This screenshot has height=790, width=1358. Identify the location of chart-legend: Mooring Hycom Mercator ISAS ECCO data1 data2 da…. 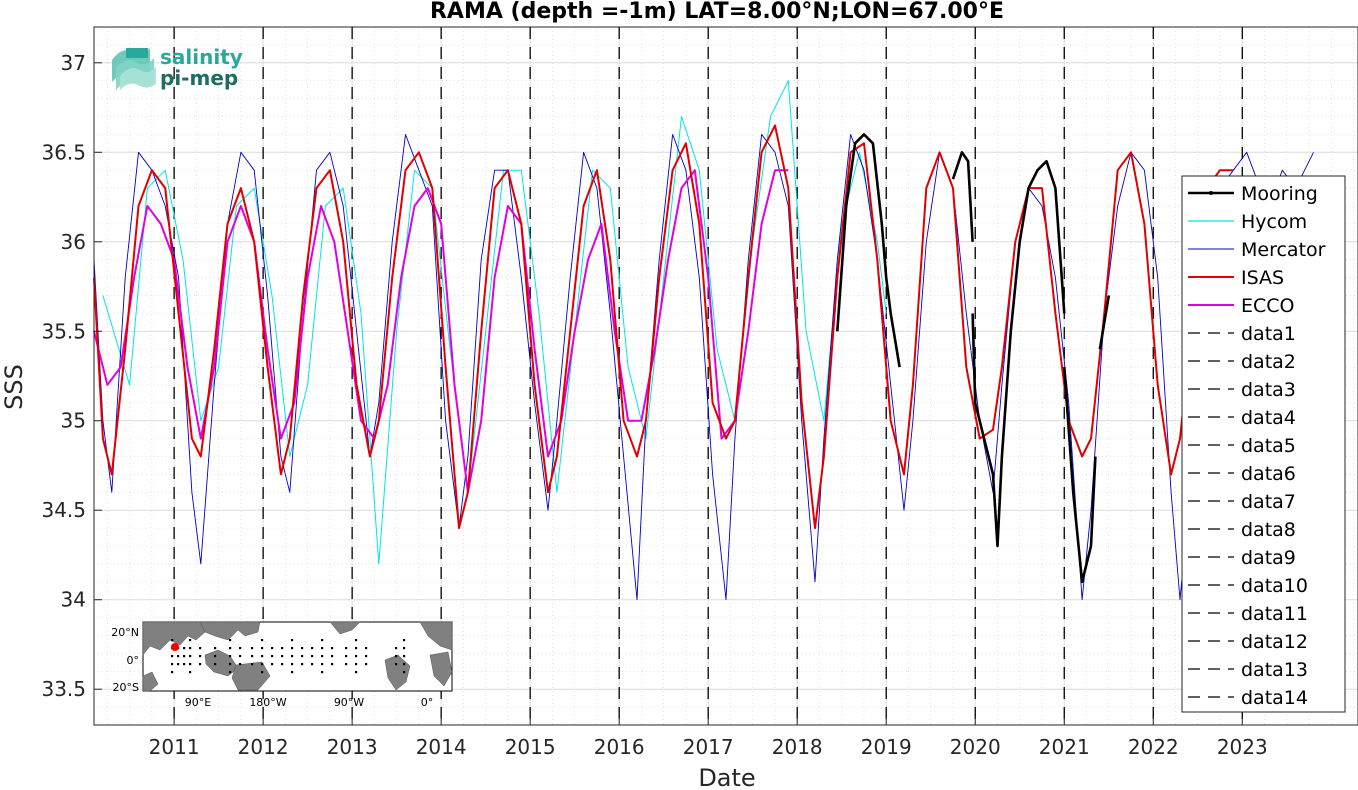
(1263, 444).